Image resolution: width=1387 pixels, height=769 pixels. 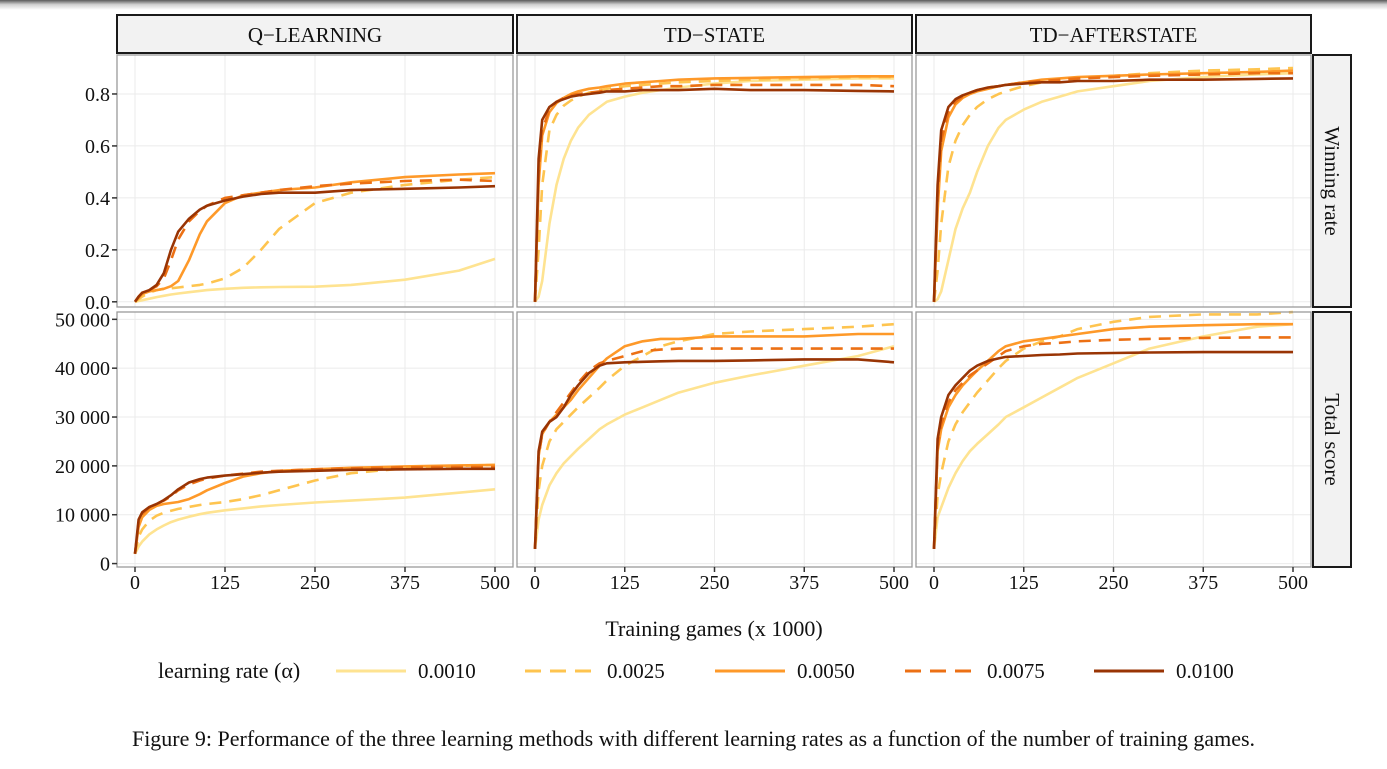 What do you see at coordinates (97, 251) in the screenshot?
I see `y-tick-label: 0.2` at bounding box center [97, 251].